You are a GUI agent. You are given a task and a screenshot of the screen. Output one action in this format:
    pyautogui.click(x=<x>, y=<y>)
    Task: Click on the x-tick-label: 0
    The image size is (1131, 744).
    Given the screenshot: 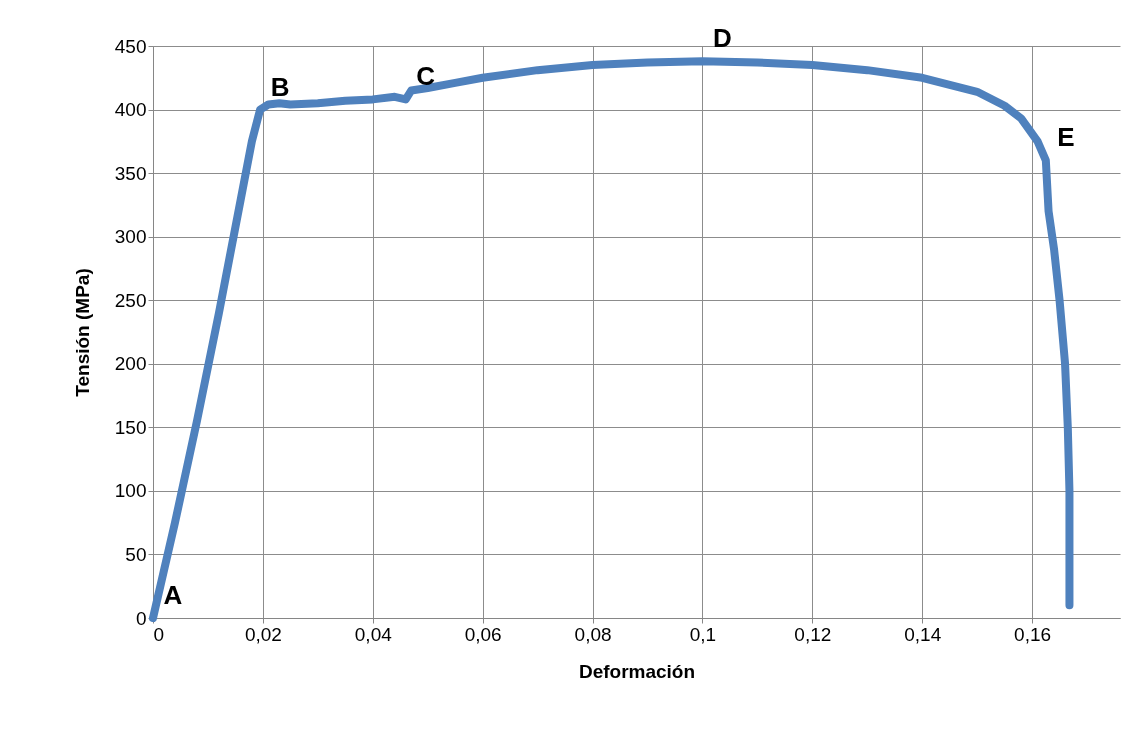 What is the action you would take?
    pyautogui.click(x=159, y=634)
    